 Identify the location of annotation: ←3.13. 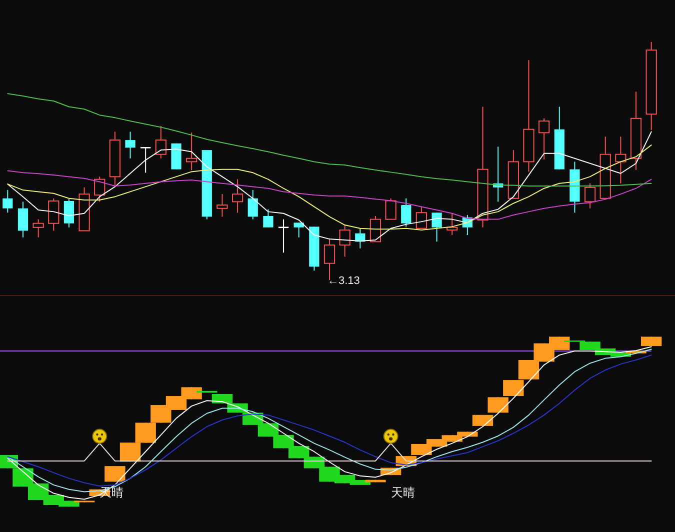
(344, 281).